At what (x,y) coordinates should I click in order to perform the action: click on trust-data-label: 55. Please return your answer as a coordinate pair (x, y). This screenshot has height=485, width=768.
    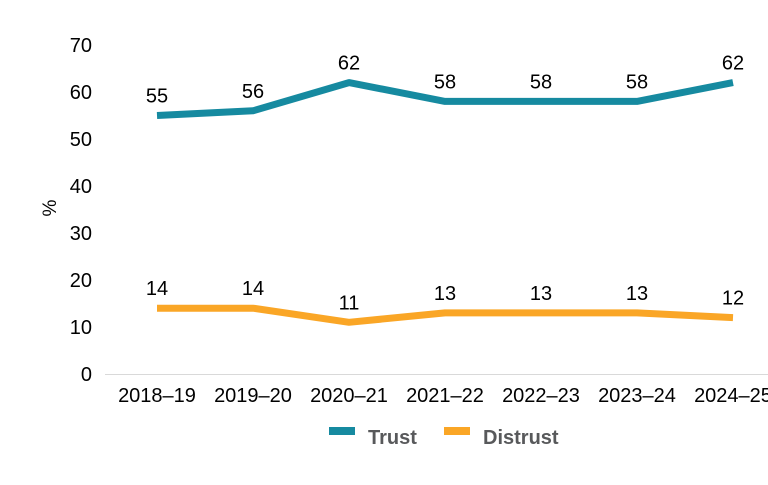
    Looking at the image, I should click on (157, 97).